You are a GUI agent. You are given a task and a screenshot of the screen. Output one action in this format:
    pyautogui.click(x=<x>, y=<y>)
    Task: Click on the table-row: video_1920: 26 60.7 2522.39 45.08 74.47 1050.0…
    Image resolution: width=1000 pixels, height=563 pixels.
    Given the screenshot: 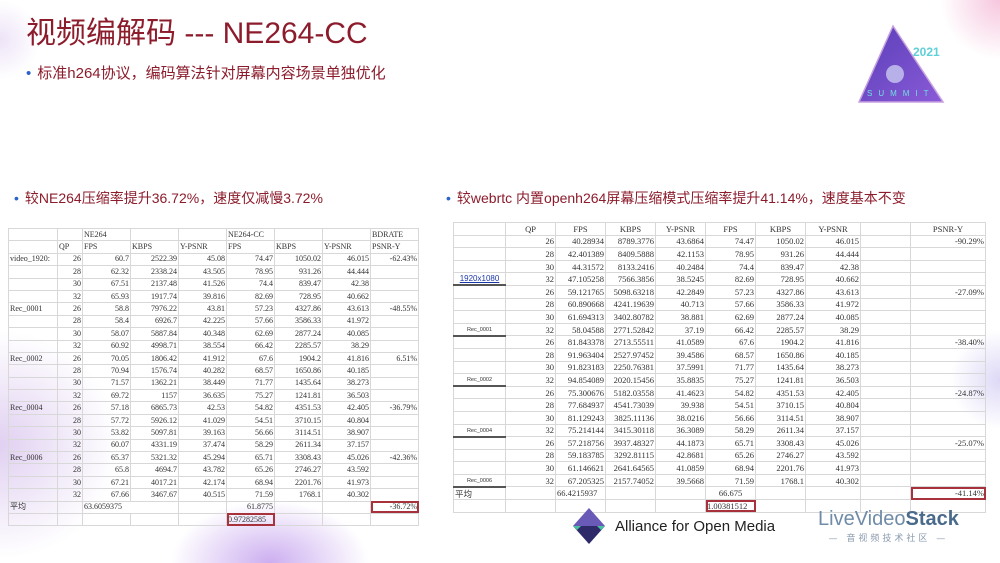 What is the action you would take?
    pyautogui.click(x=213, y=259)
    